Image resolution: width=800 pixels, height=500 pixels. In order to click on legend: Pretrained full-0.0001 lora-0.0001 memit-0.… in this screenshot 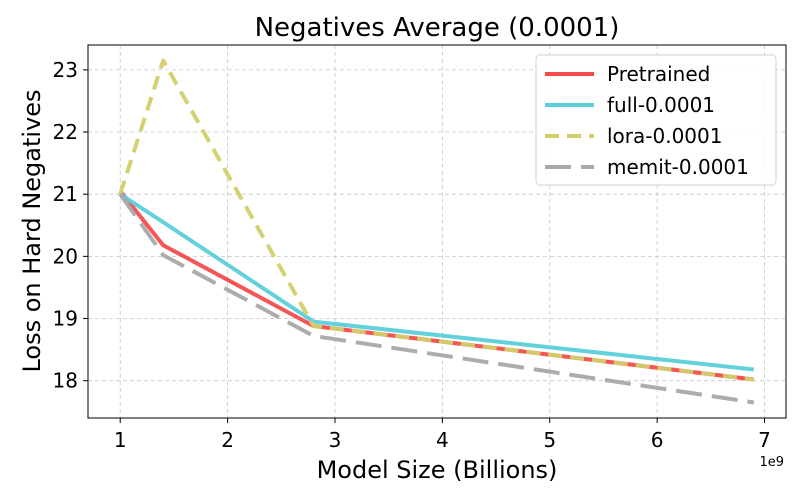, I will do `click(656, 120)`.